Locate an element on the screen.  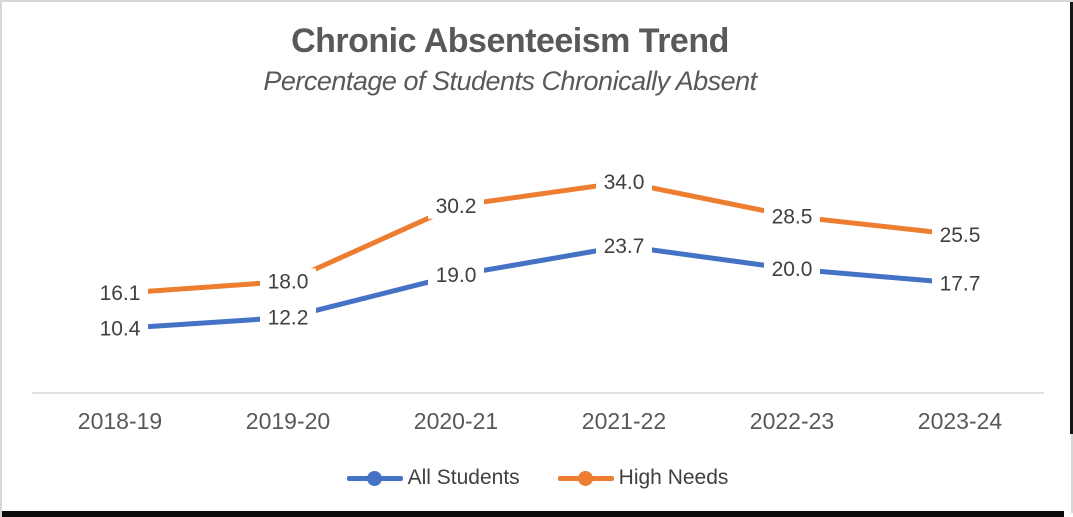
x-tick-label-2023-24: 2023-24 is located at coordinates (960, 421).